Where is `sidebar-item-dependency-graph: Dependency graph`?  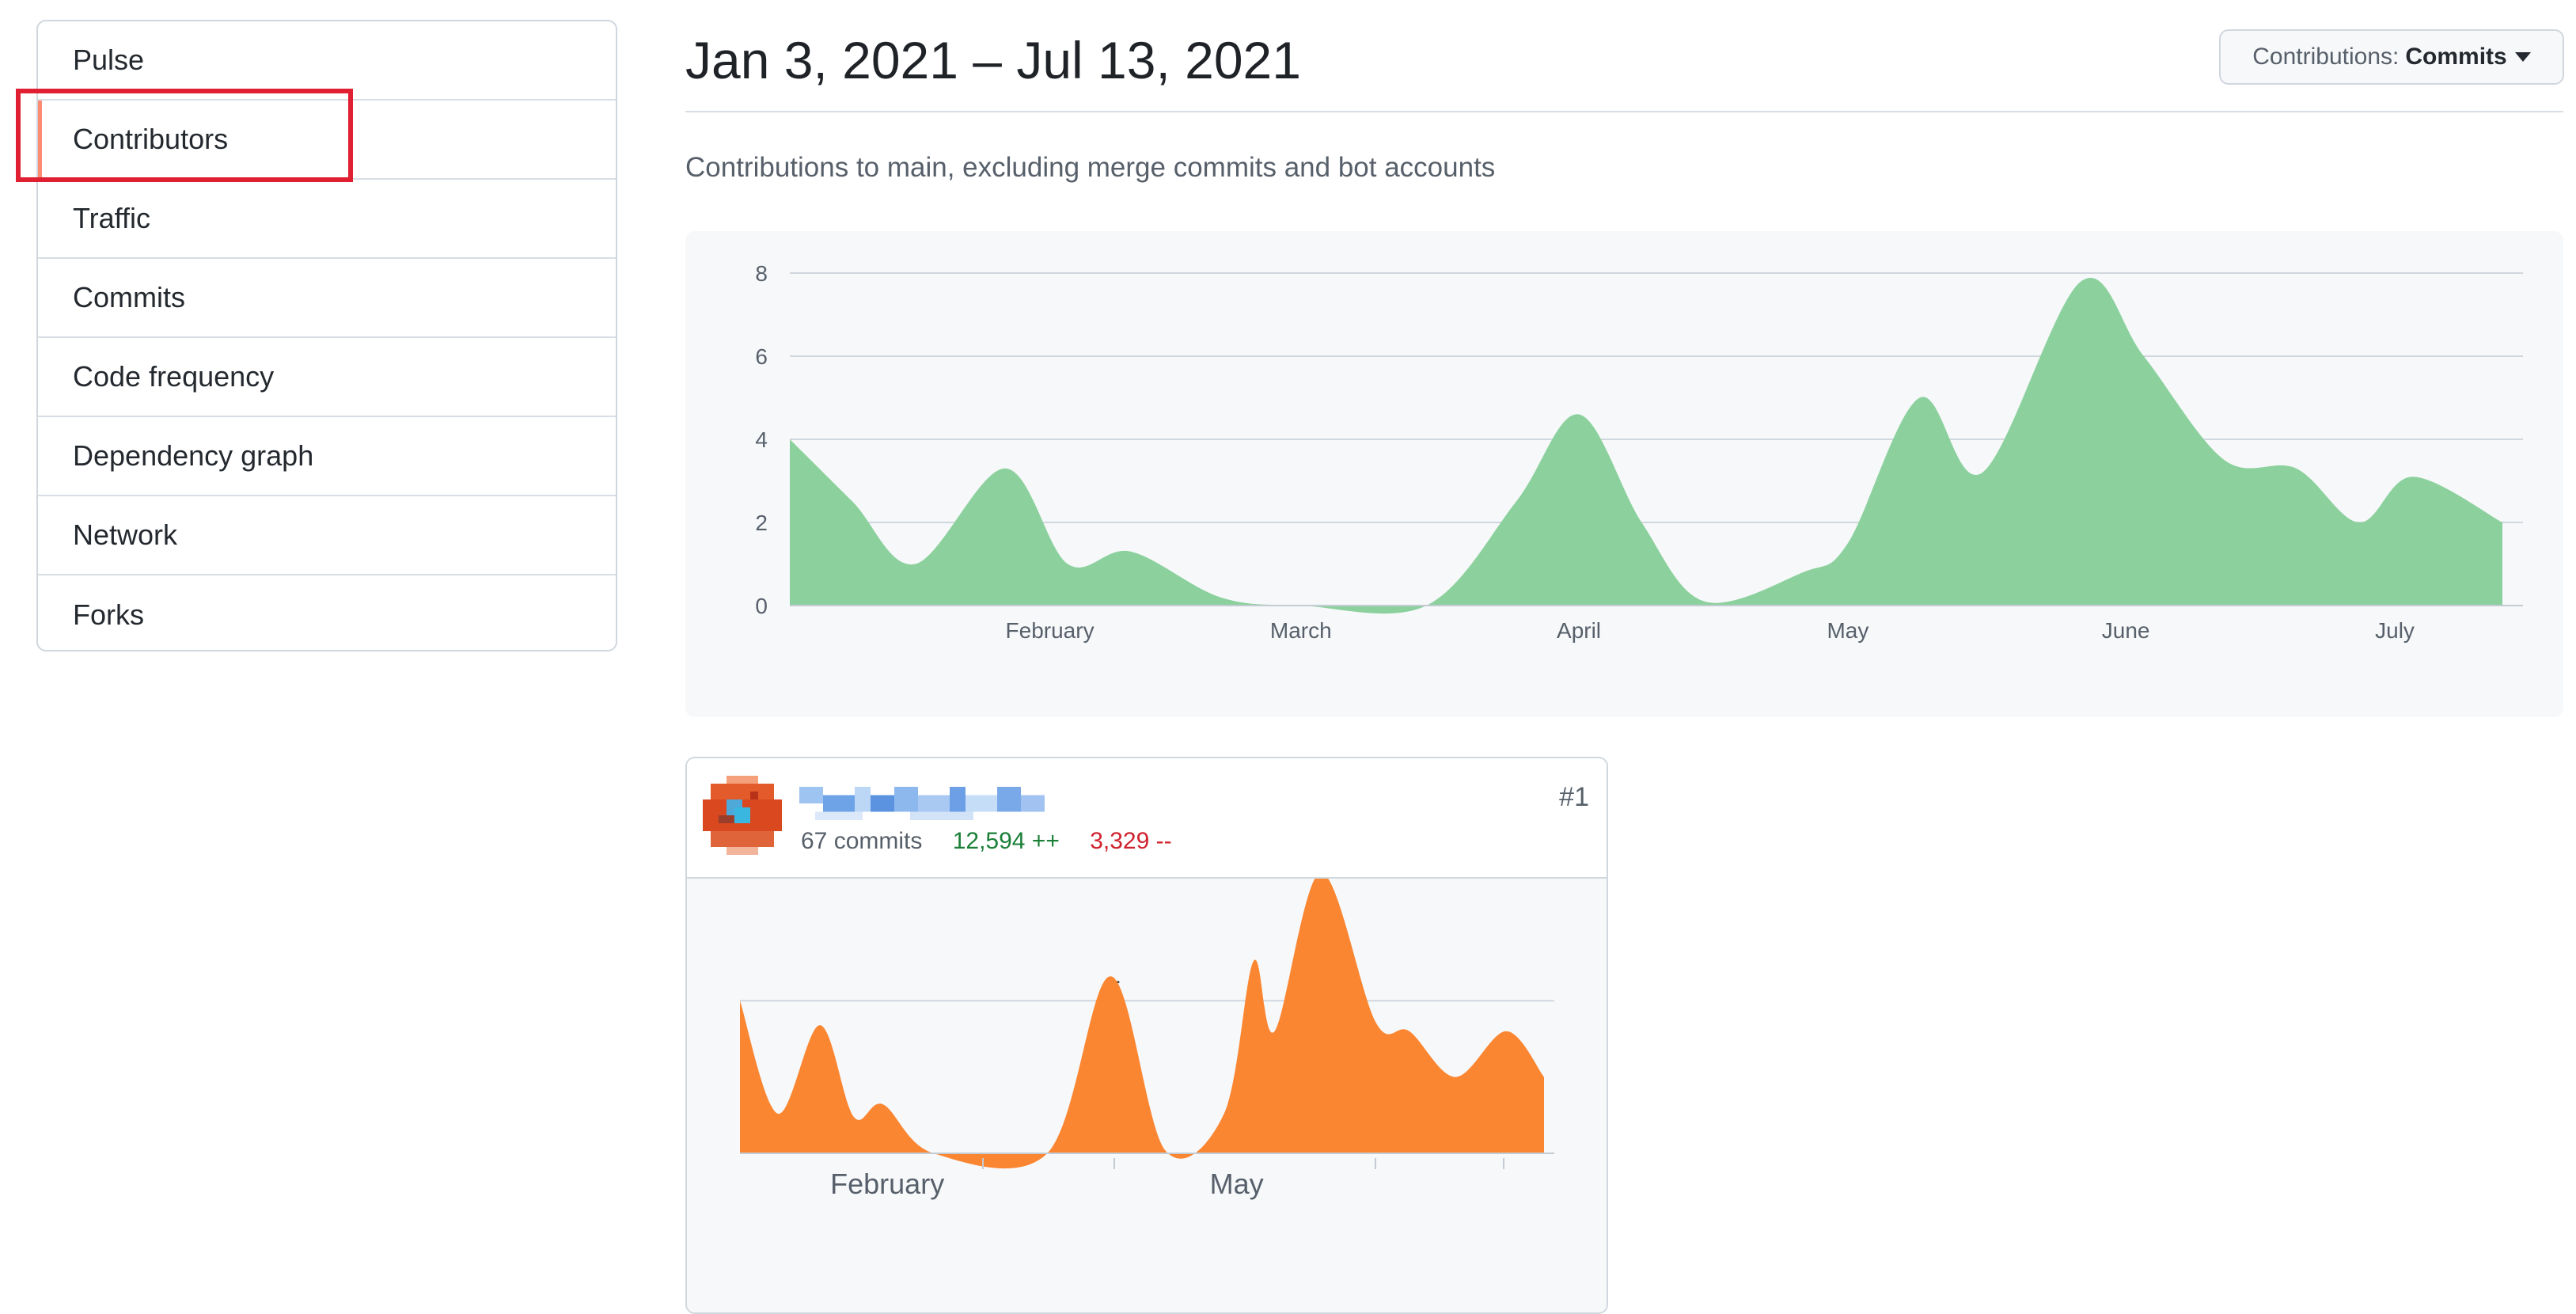
sidebar-item-dependency-graph: Dependency graph is located at coordinates (327, 456).